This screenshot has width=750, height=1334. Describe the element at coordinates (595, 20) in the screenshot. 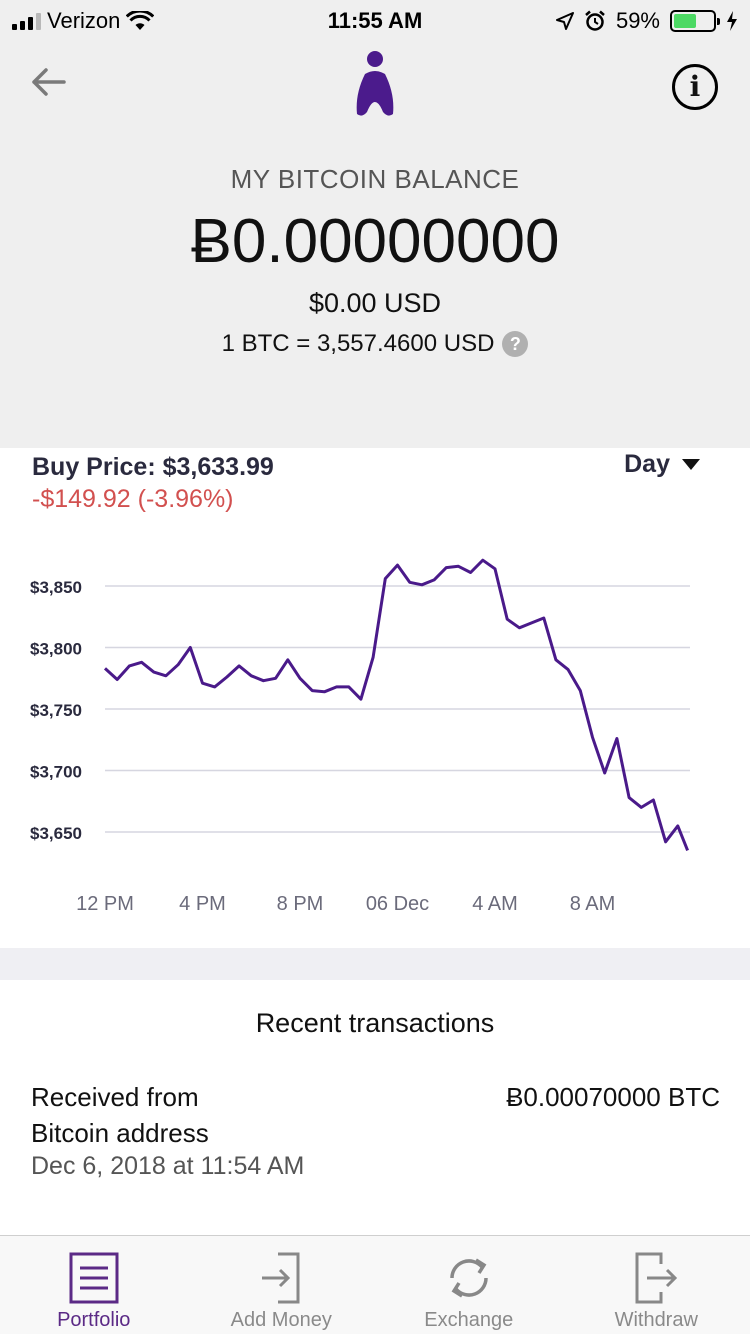

I see `alarm-icon` at that location.